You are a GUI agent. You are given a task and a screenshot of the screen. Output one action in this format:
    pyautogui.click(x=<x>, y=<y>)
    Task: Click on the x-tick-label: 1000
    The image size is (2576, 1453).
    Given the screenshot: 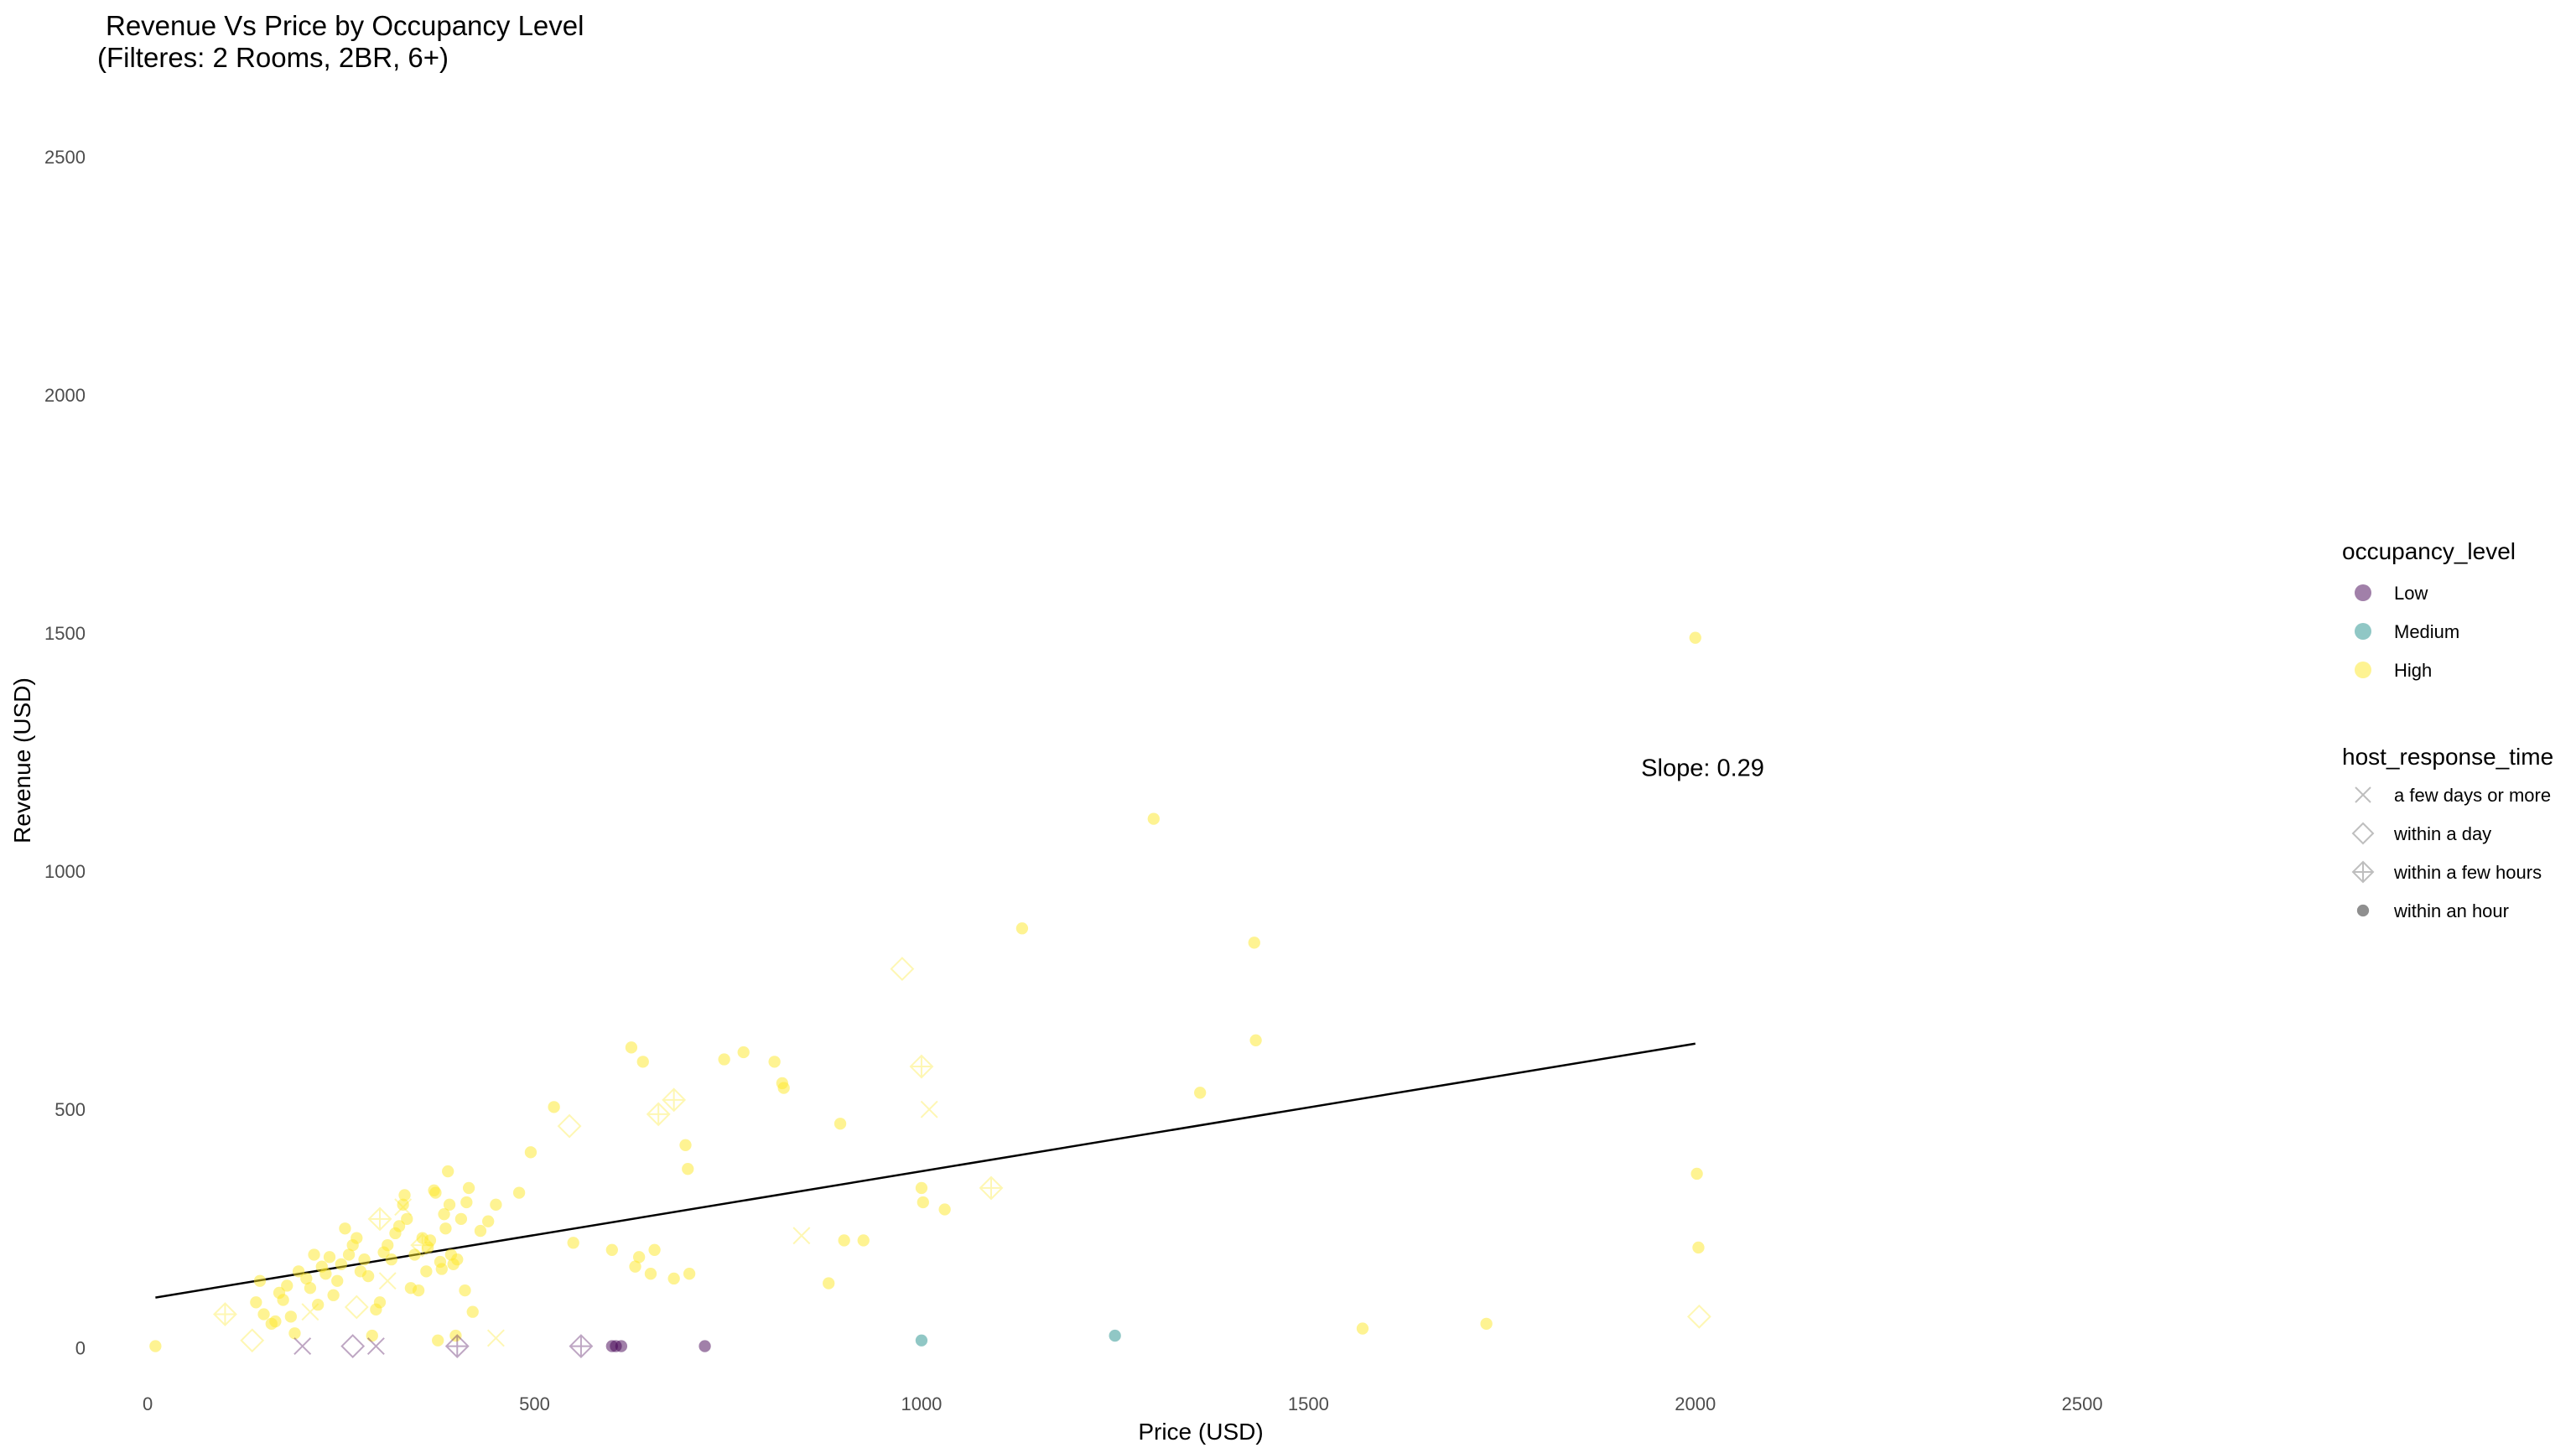 What is the action you would take?
    pyautogui.click(x=921, y=1403)
    